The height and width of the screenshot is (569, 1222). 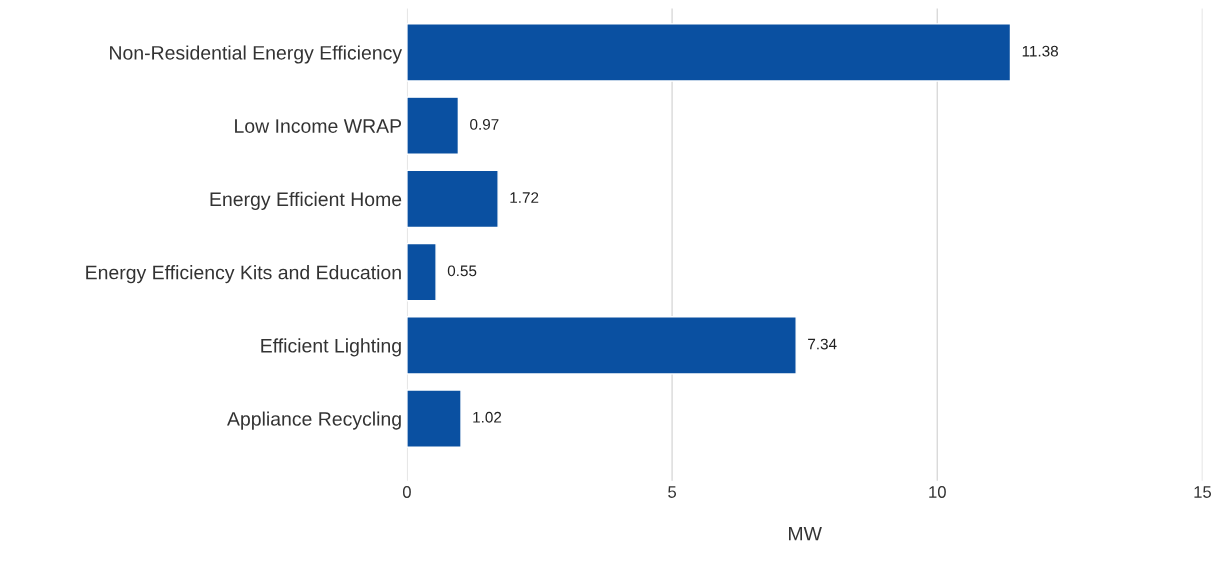 What do you see at coordinates (1203, 492) in the screenshot?
I see `x-tick-label: 15` at bounding box center [1203, 492].